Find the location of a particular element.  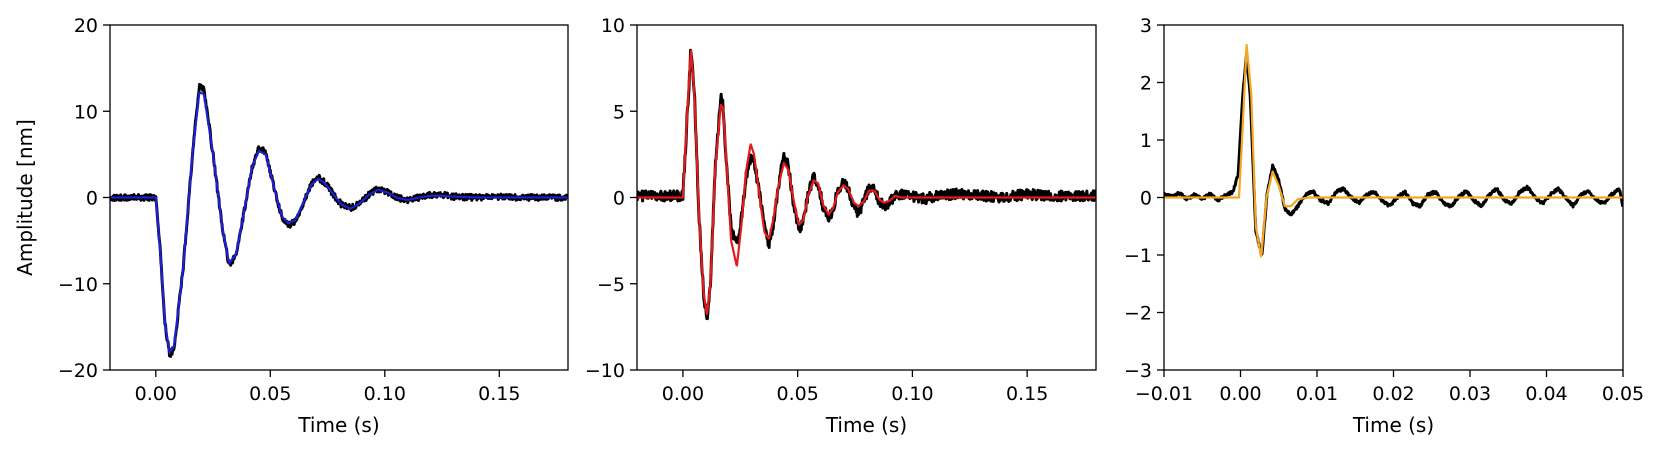

panel-right-series-0-line is located at coordinates (1393, 153).